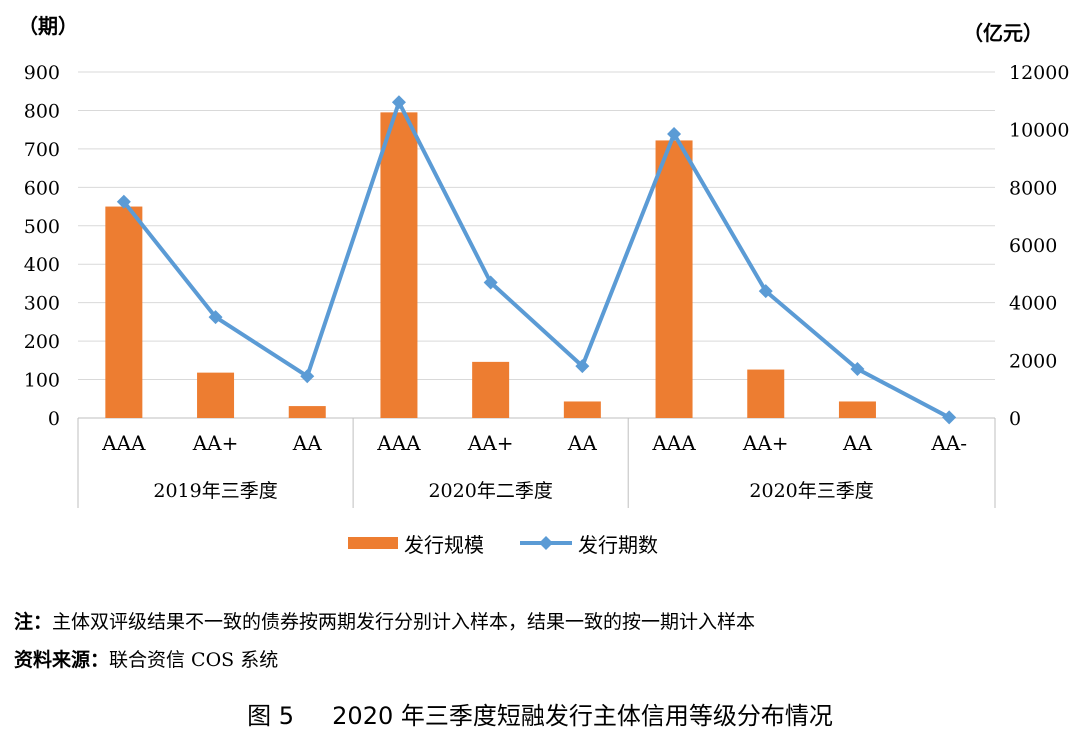 The height and width of the screenshot is (737, 1080). I want to click on left-tick-label: 300, so click(42, 304).